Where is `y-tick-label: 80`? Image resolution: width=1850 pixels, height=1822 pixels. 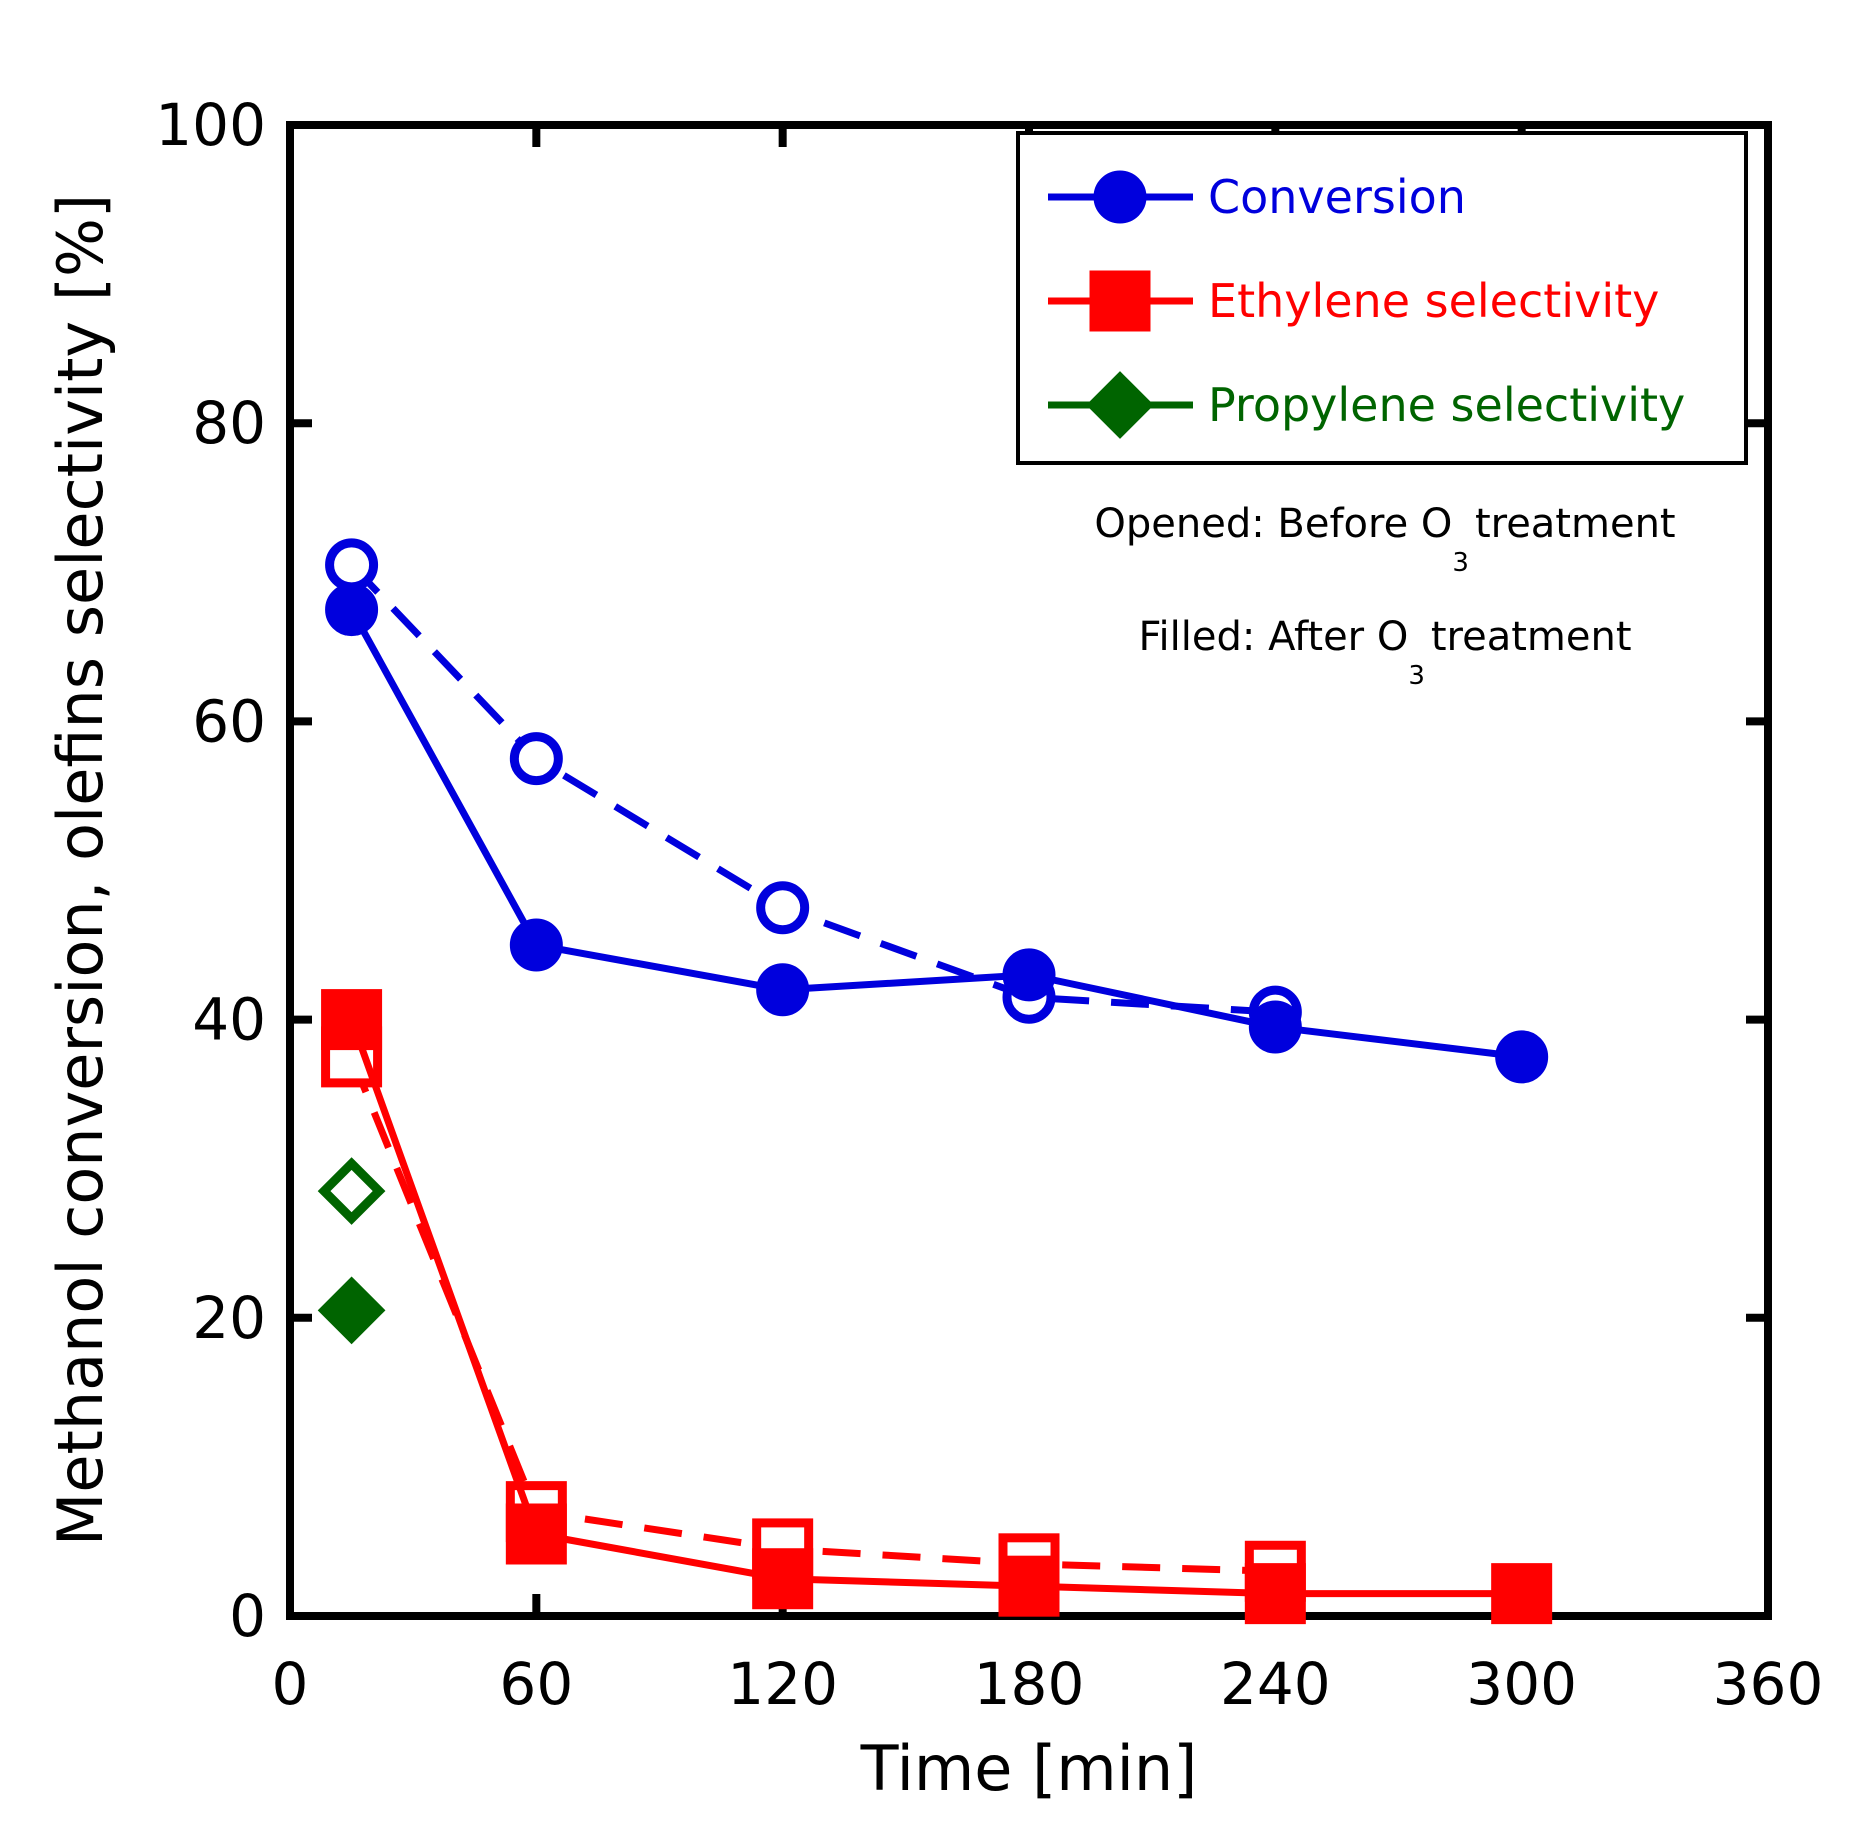
y-tick-label: 80 is located at coordinates (229, 423).